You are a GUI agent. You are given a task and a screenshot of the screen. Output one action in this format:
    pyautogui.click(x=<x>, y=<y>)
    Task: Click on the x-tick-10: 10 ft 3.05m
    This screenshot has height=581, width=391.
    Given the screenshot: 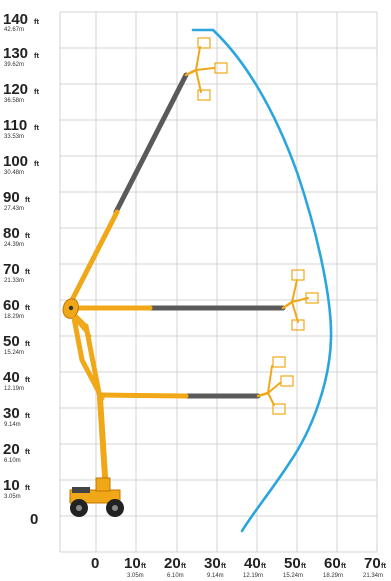 What is the action you would take?
    pyautogui.click(x=135, y=567)
    